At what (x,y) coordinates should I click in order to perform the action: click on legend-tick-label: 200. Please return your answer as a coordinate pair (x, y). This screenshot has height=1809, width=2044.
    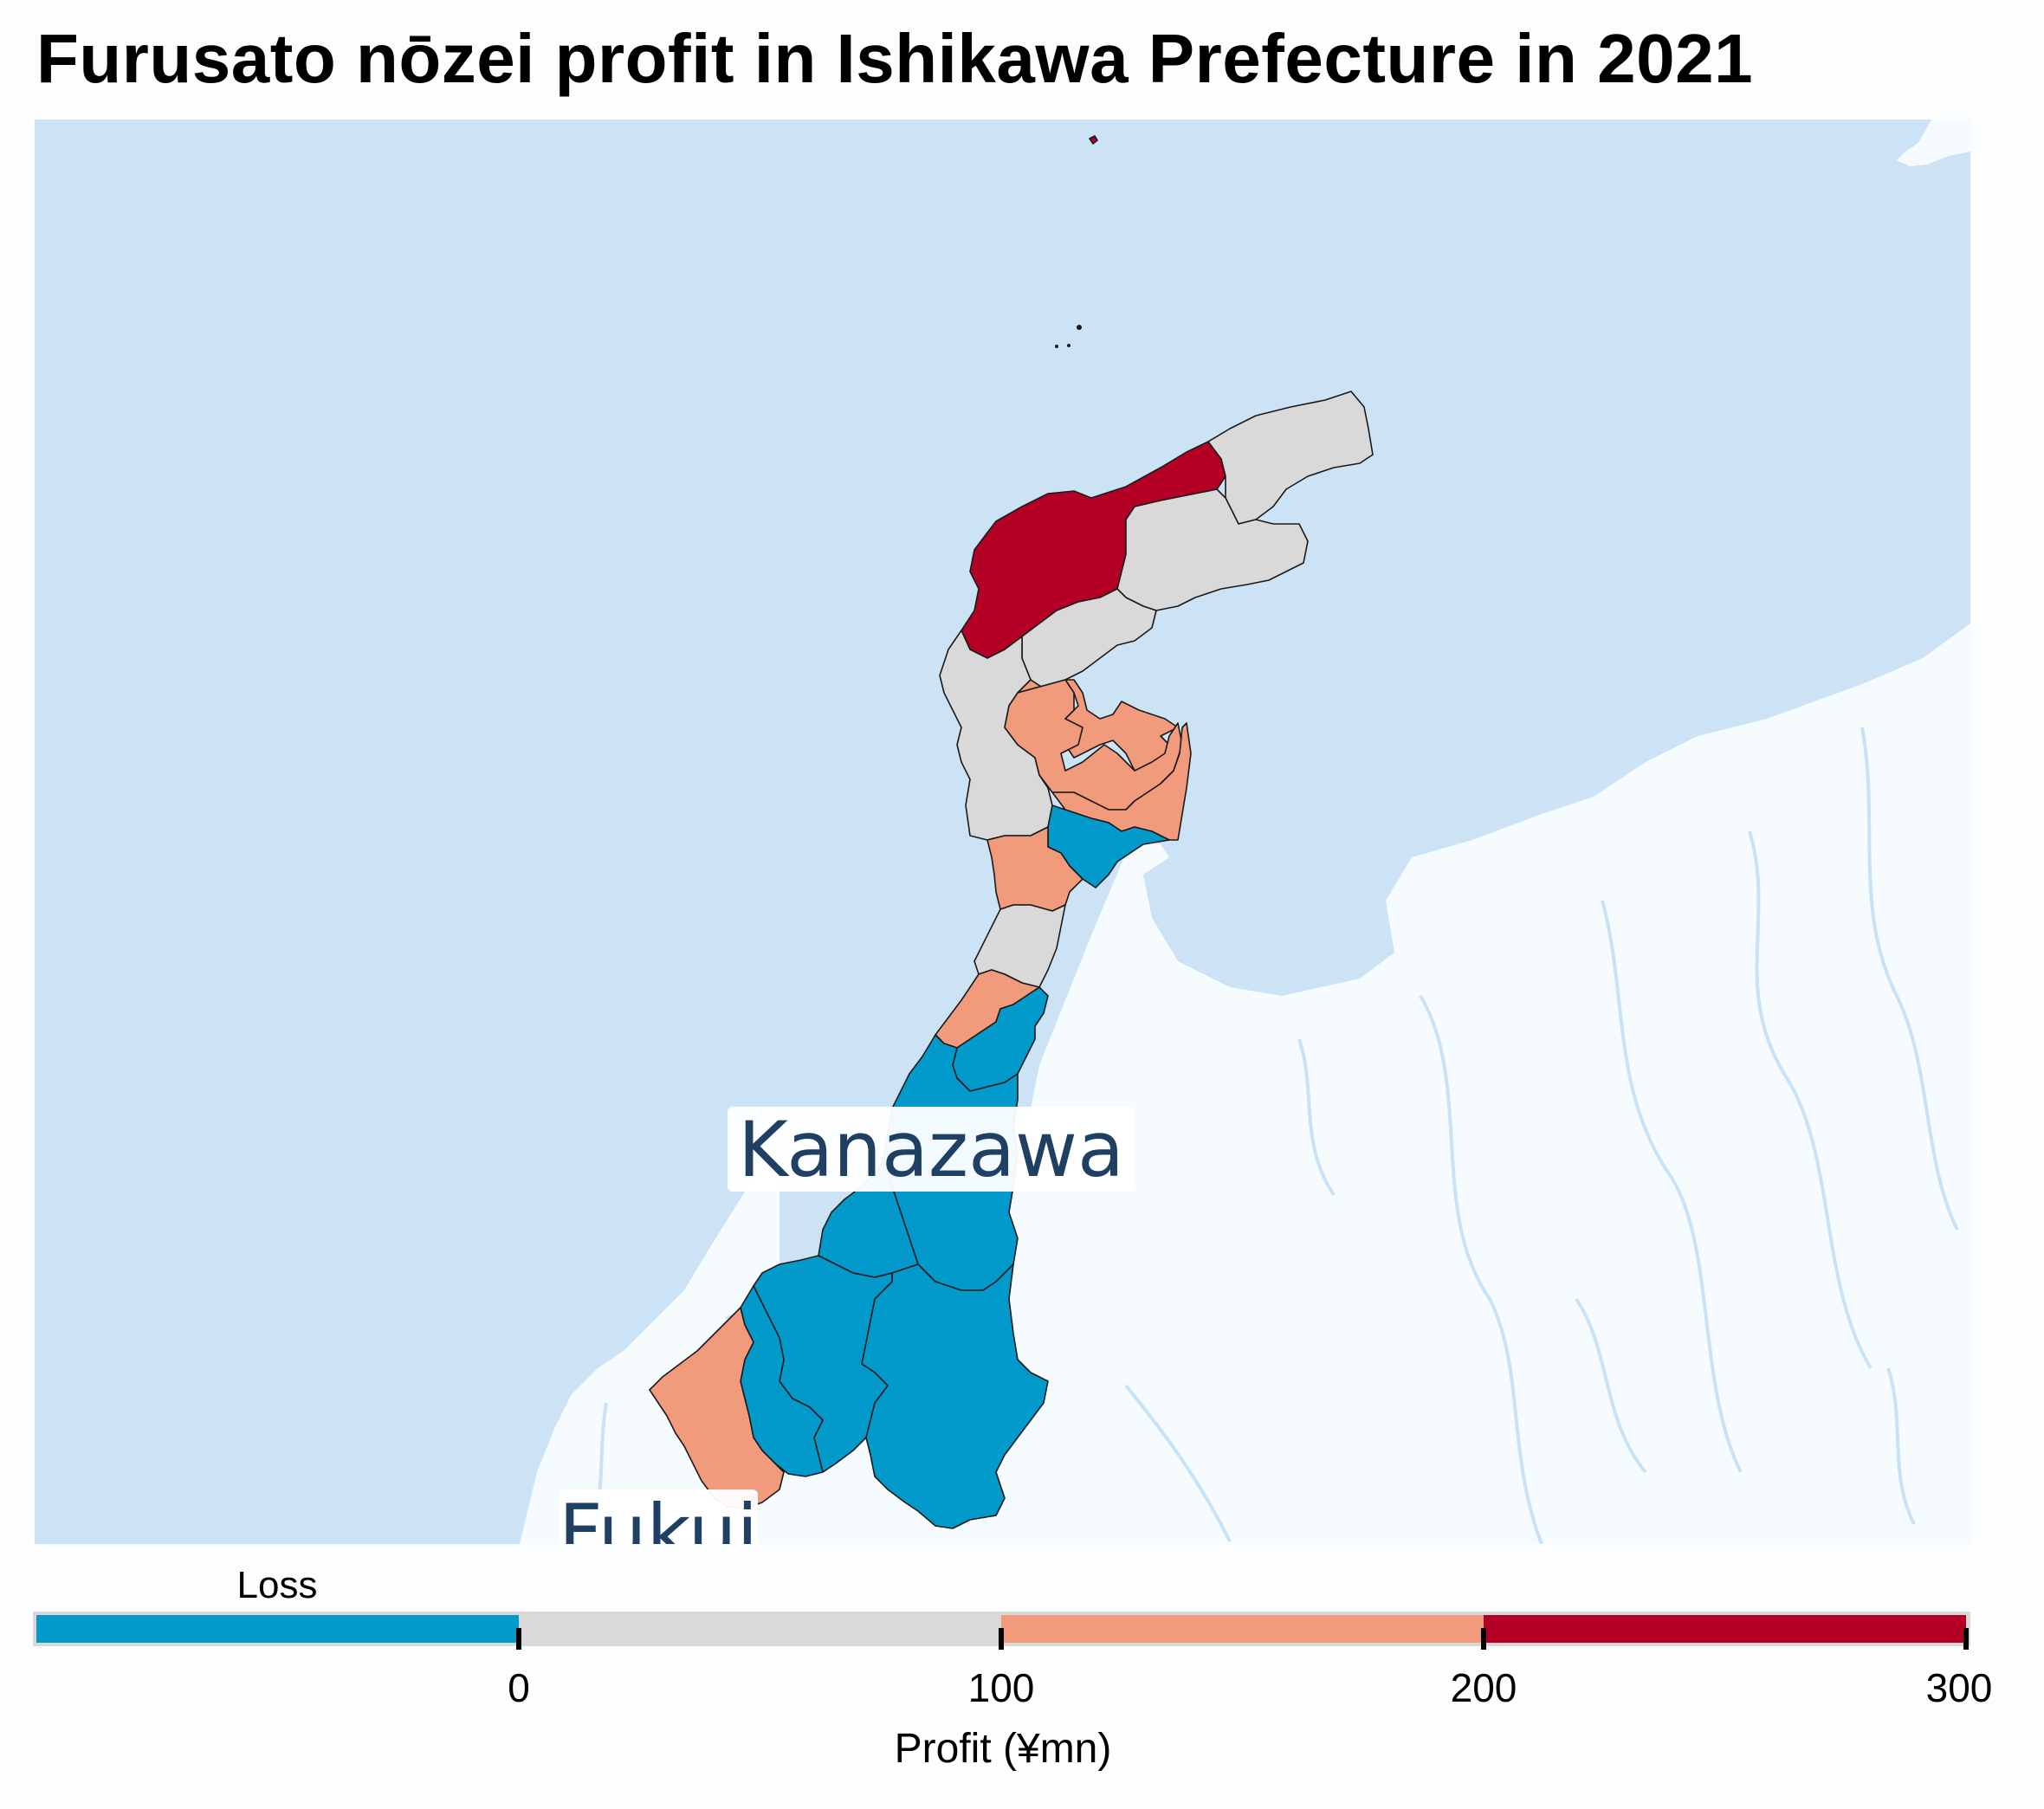
    Looking at the image, I should click on (1484, 1687).